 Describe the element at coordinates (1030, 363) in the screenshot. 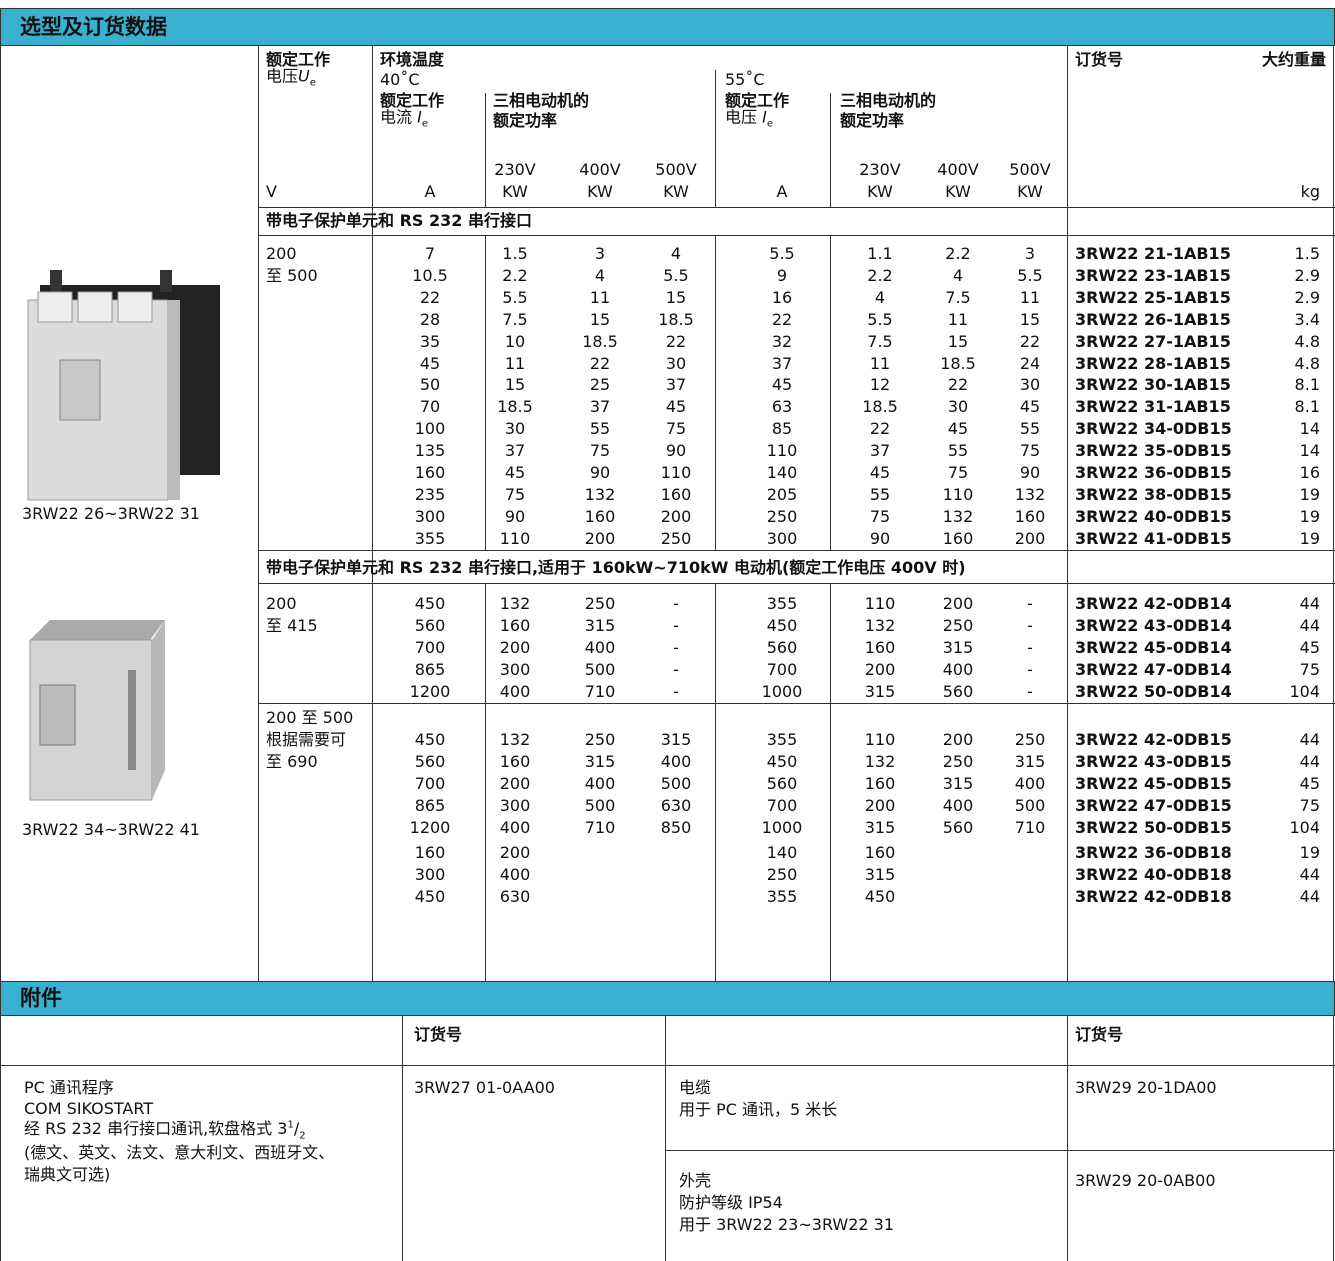

I see `cell: 24` at that location.